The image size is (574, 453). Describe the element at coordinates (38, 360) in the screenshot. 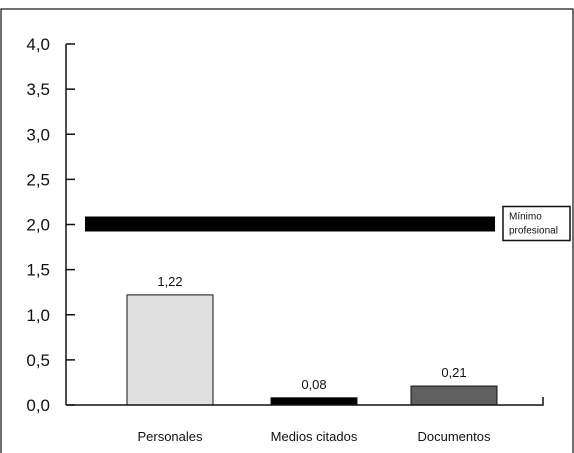

I see `y-tick-label: 0,5` at that location.